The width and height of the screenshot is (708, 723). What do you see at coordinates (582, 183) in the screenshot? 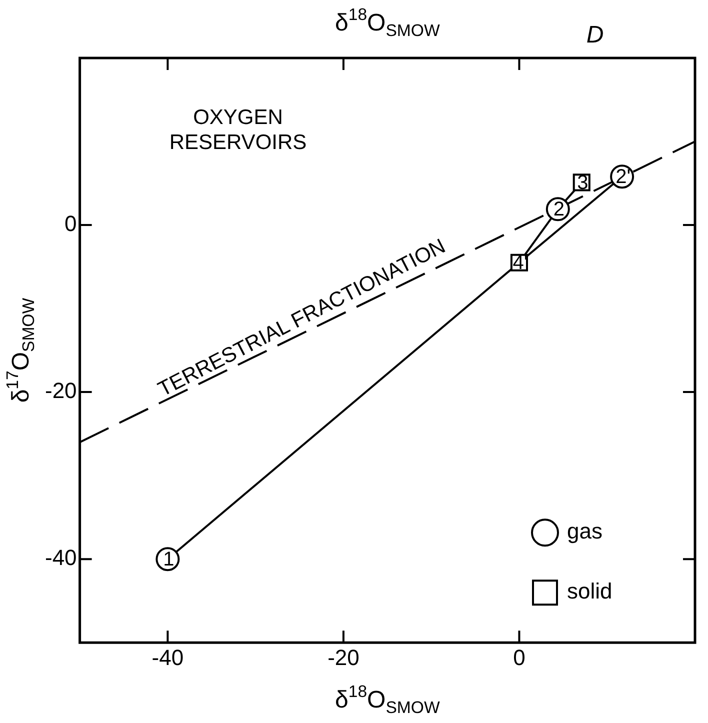
I see `annotation: 3` at bounding box center [582, 183].